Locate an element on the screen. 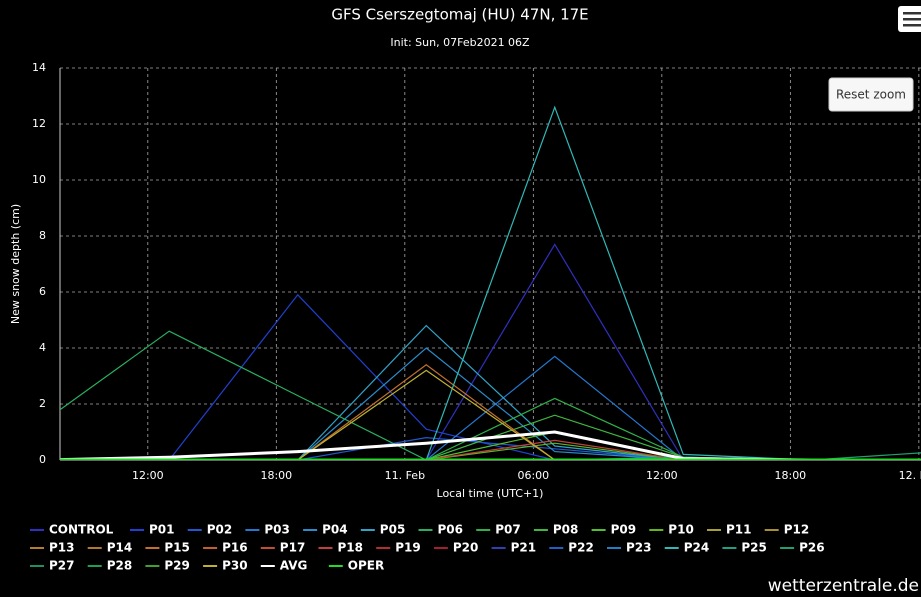  legend-item: P05 is located at coordinates (383, 530).